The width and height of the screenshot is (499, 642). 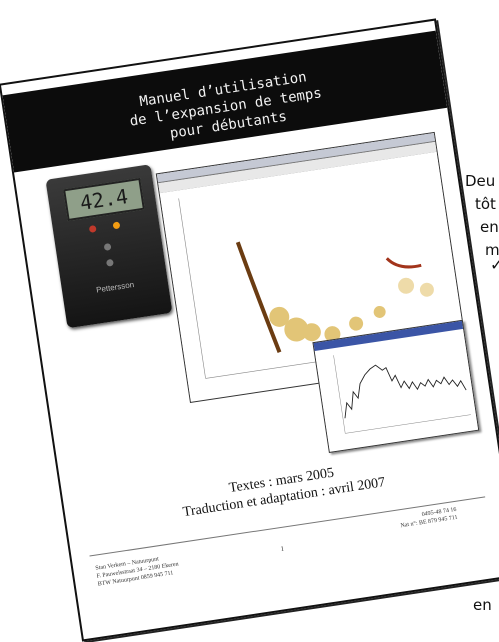 What do you see at coordinates (485, 204) in the screenshot?
I see `side-text-line: tôt` at bounding box center [485, 204].